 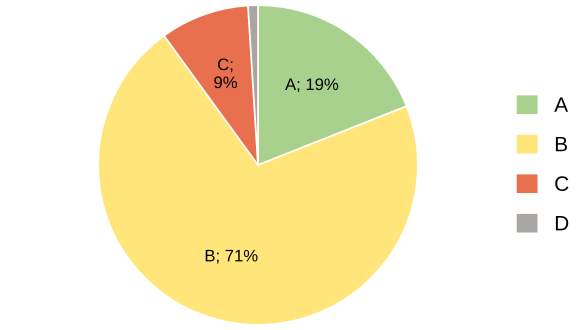 What do you see at coordinates (311, 85) in the screenshot?
I see `data-label: A; 19%` at bounding box center [311, 85].